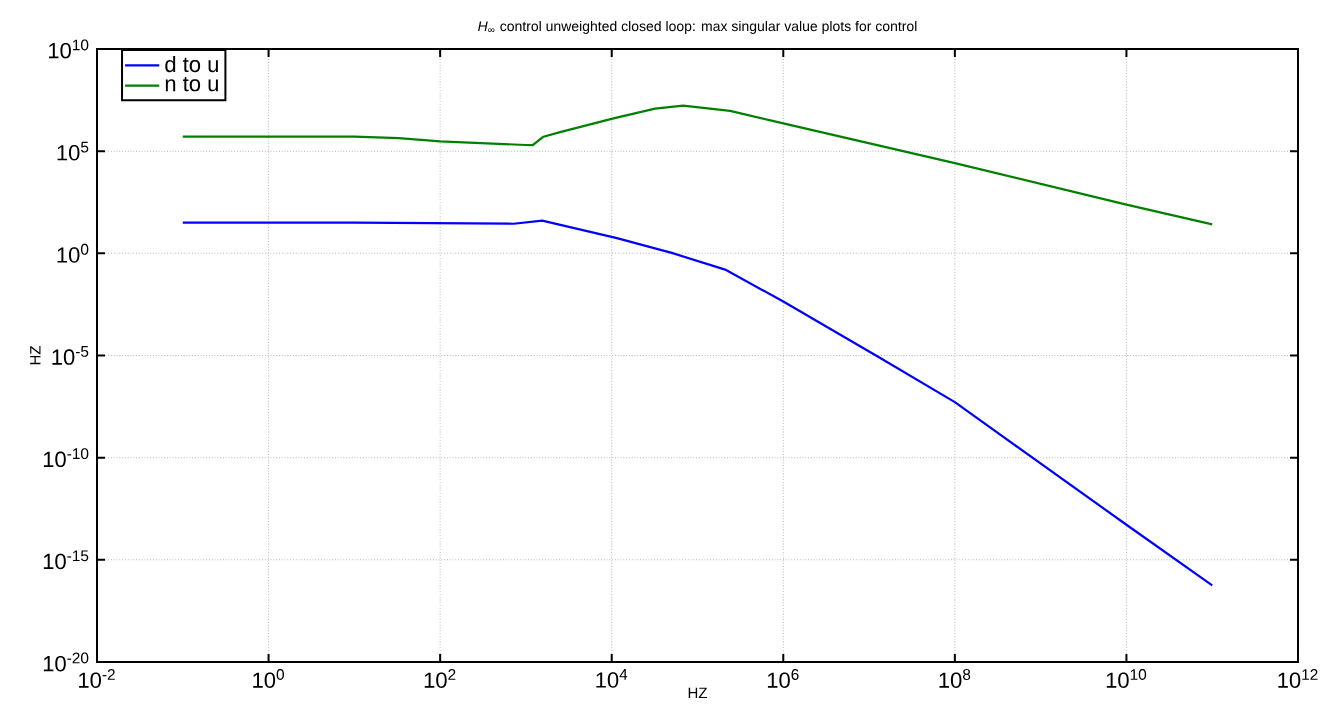 The height and width of the screenshot is (715, 1334). I want to click on x-tick-label: 10$^{2}$, so click(440, 678).